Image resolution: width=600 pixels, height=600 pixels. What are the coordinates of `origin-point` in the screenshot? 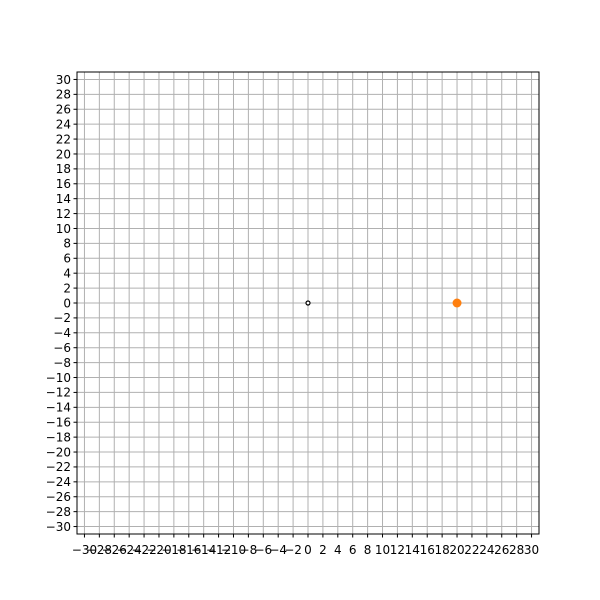 It's located at (308, 303).